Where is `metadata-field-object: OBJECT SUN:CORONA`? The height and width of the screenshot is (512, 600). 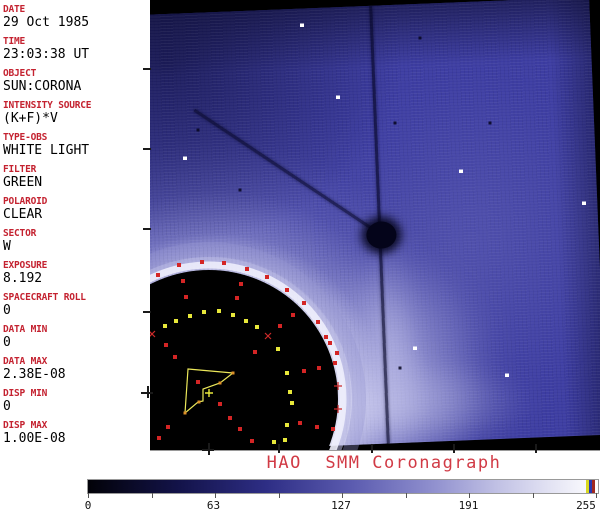
metadata-field-object: OBJECT SUN:CORONA is located at coordinates (76, 81).